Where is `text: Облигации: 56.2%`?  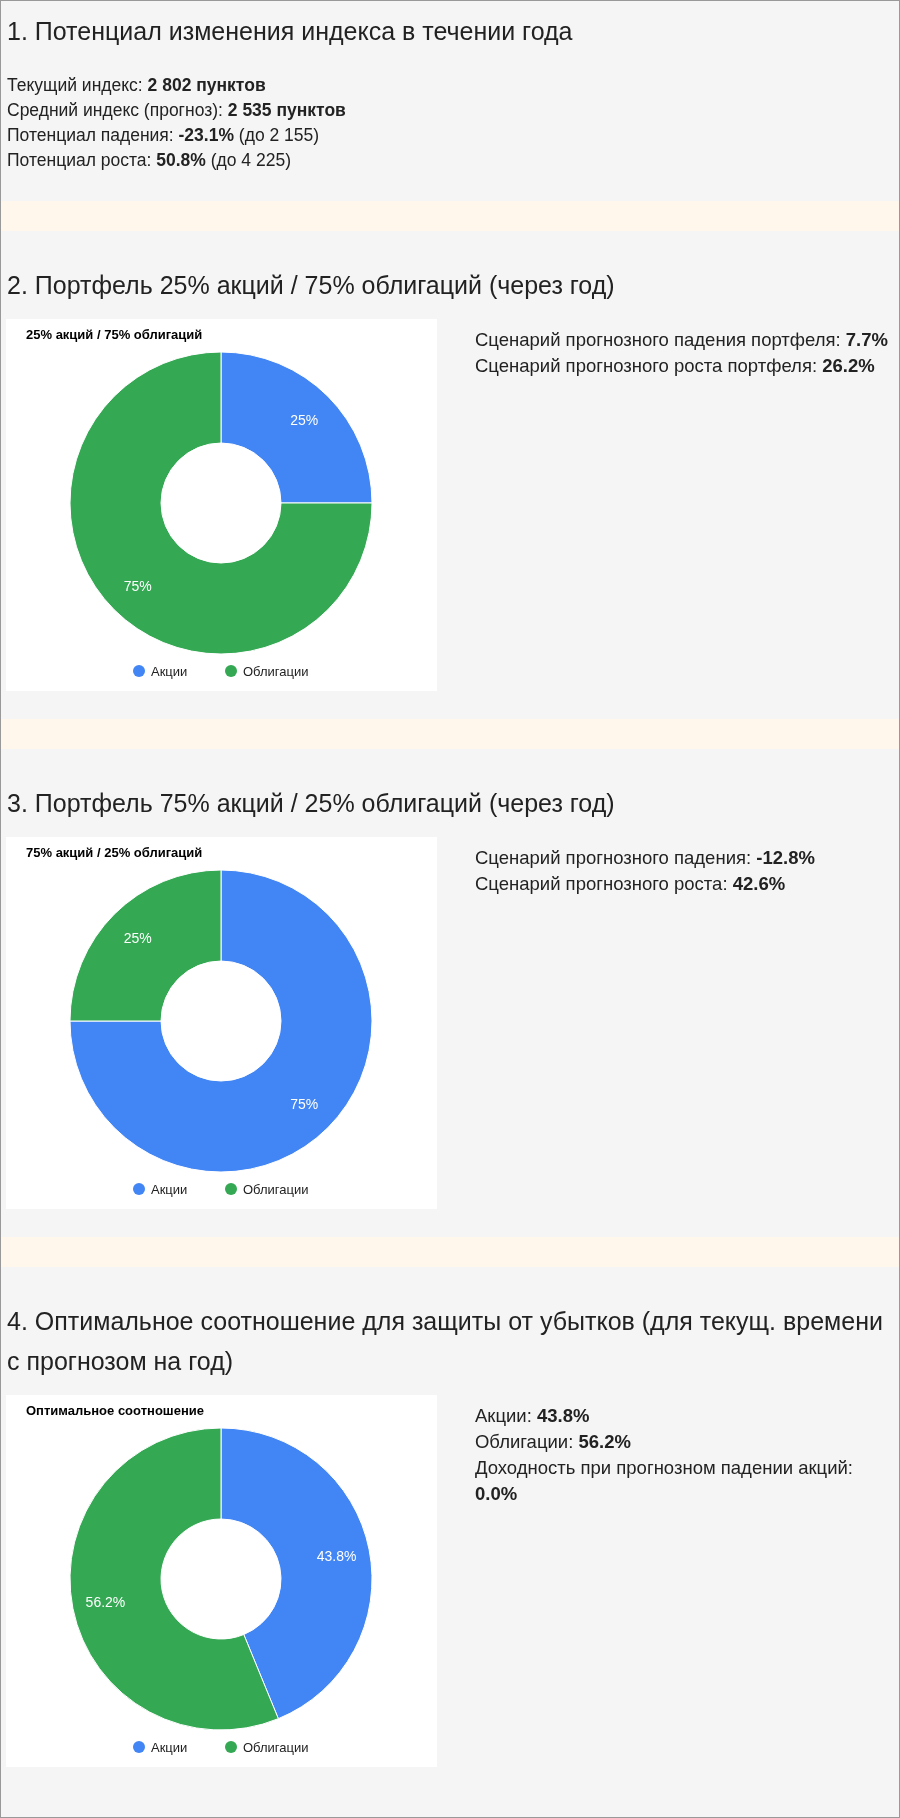
text: Облигации: 56.2% is located at coordinates (553, 1442).